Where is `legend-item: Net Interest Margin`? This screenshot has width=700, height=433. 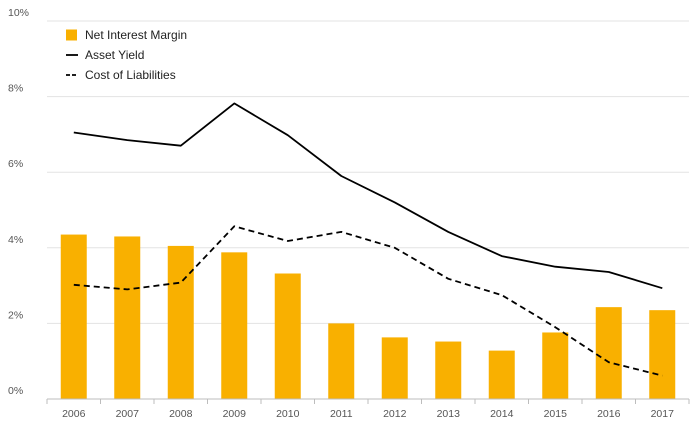 legend-item: Net Interest Margin is located at coordinates (126, 35).